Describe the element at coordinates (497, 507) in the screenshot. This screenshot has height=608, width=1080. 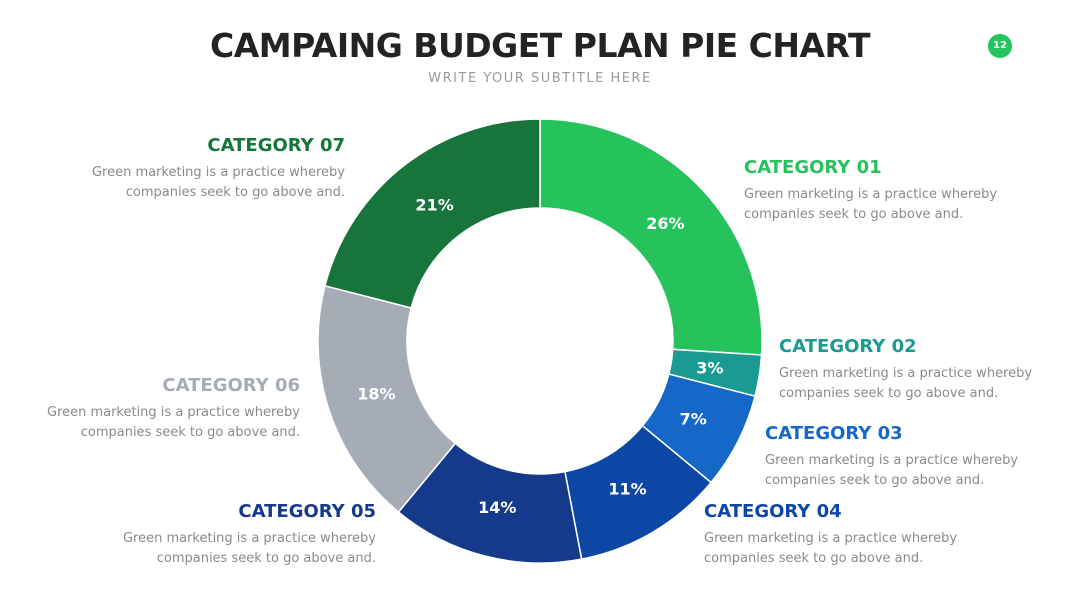
I see `slice-value-label-05: 14%` at that location.